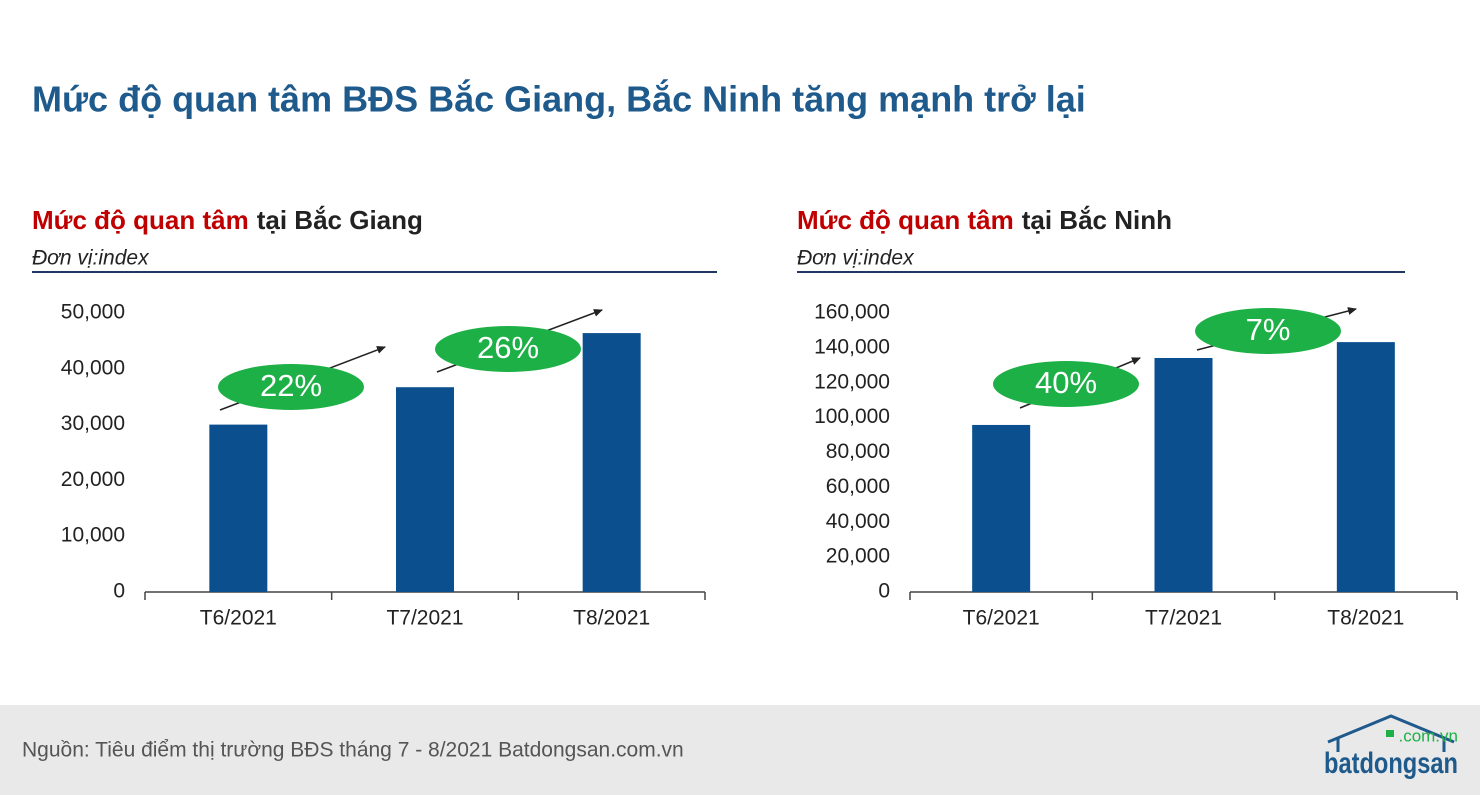 The width and height of the screenshot is (1480, 795). Describe the element at coordinates (852, 312) in the screenshot. I see `y-tick-label: 160,000` at that location.